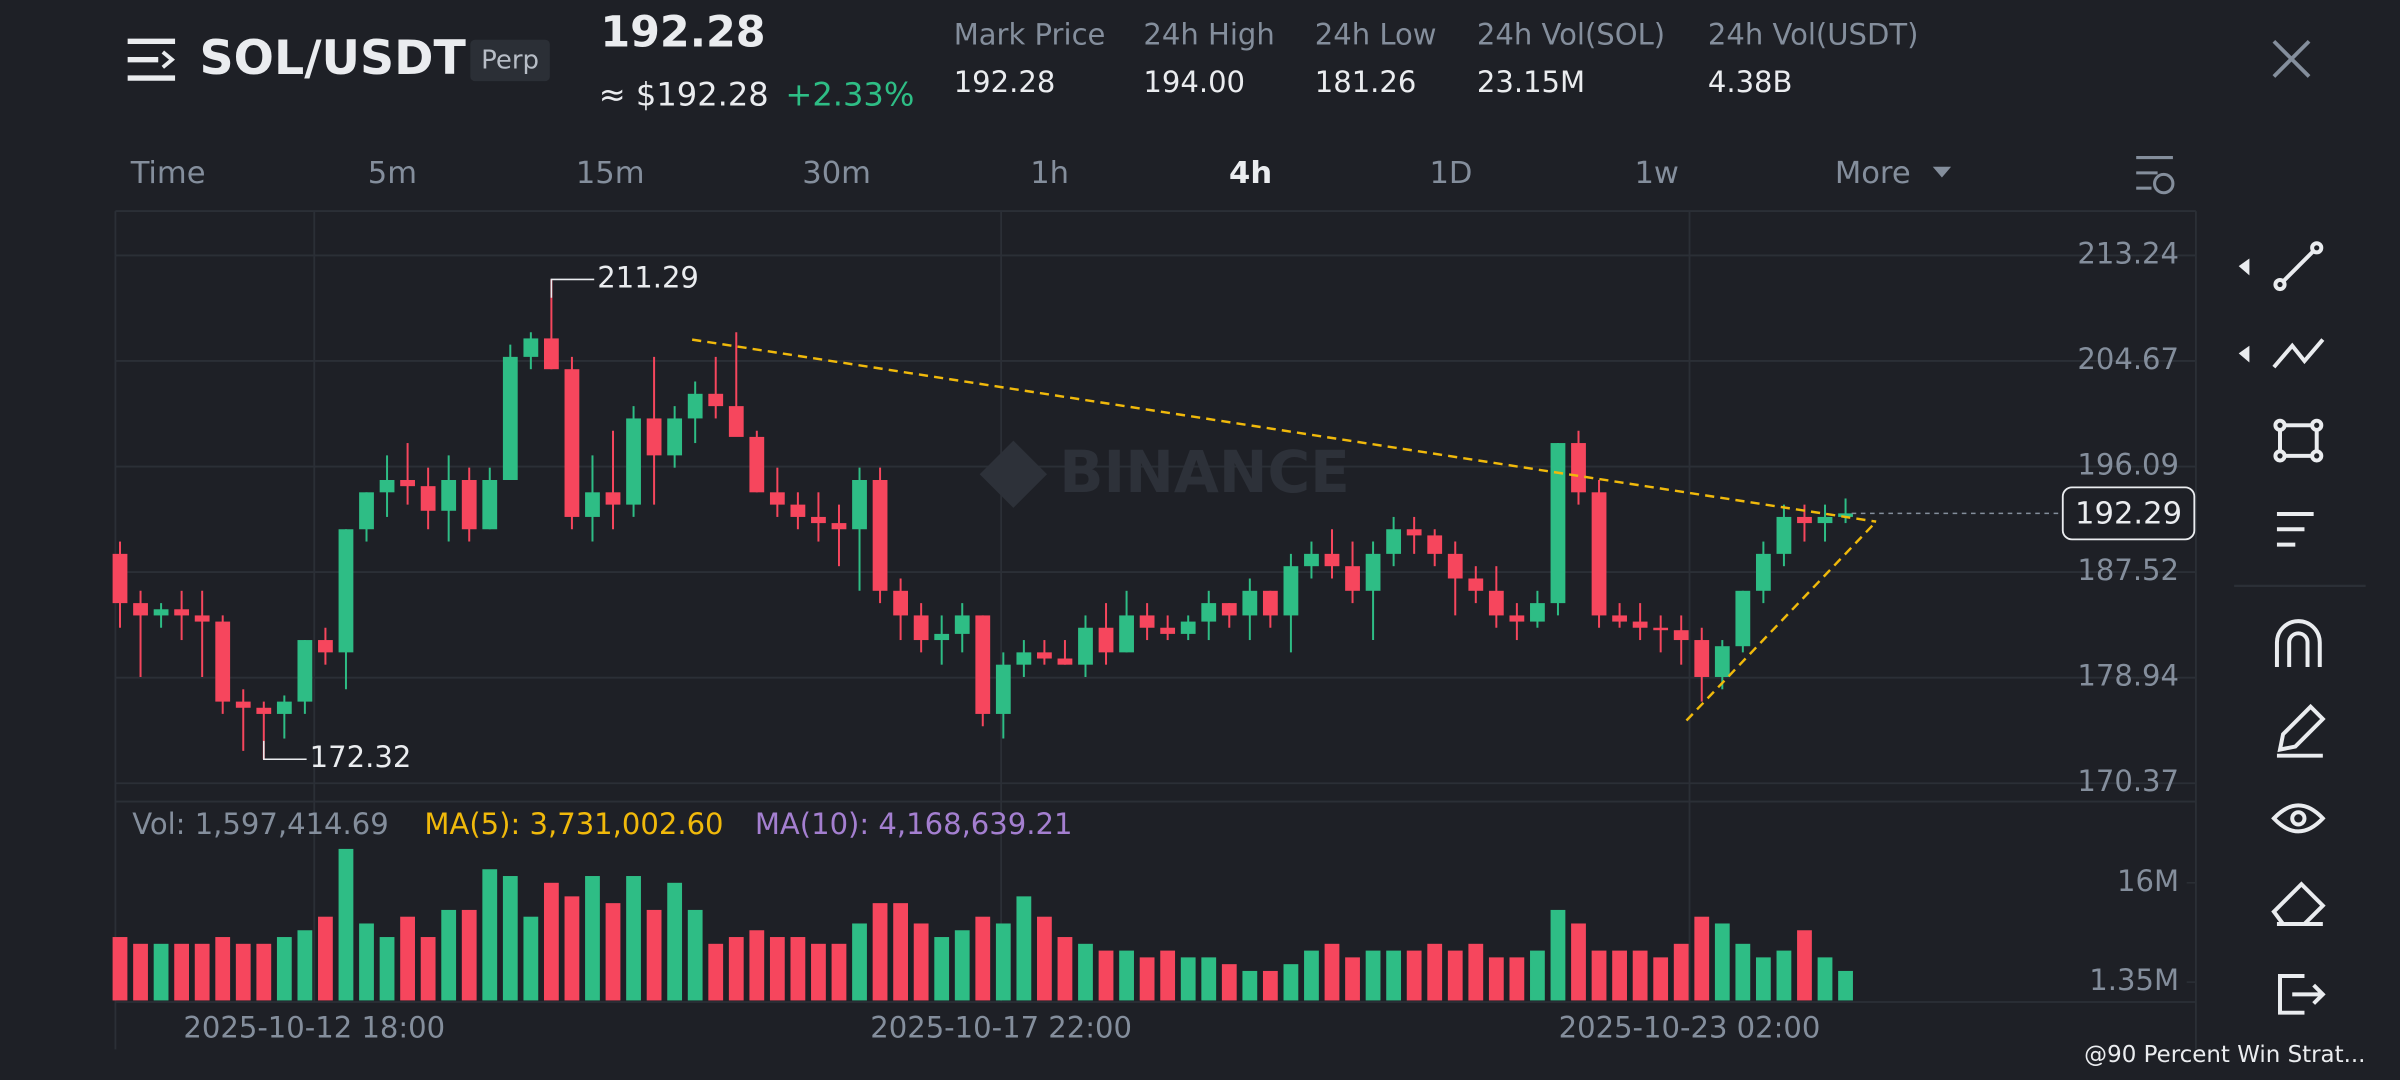 This screenshot has height=1080, width=2400. What do you see at coordinates (333, 58) in the screenshot?
I see `symbol: SOL/USDT` at bounding box center [333, 58].